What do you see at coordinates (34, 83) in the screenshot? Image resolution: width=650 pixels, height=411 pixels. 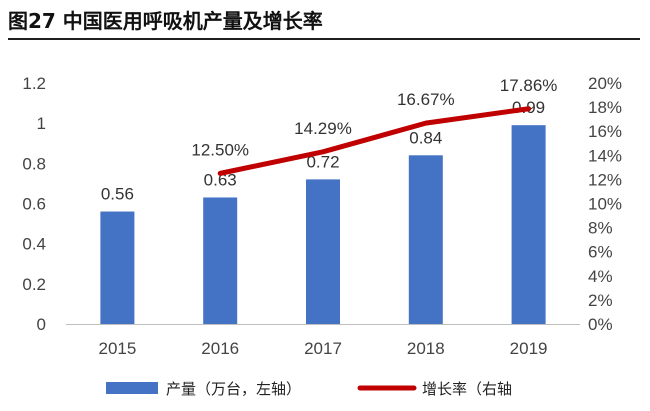 I see `left-axis-tick-label: 1.2` at bounding box center [34, 83].